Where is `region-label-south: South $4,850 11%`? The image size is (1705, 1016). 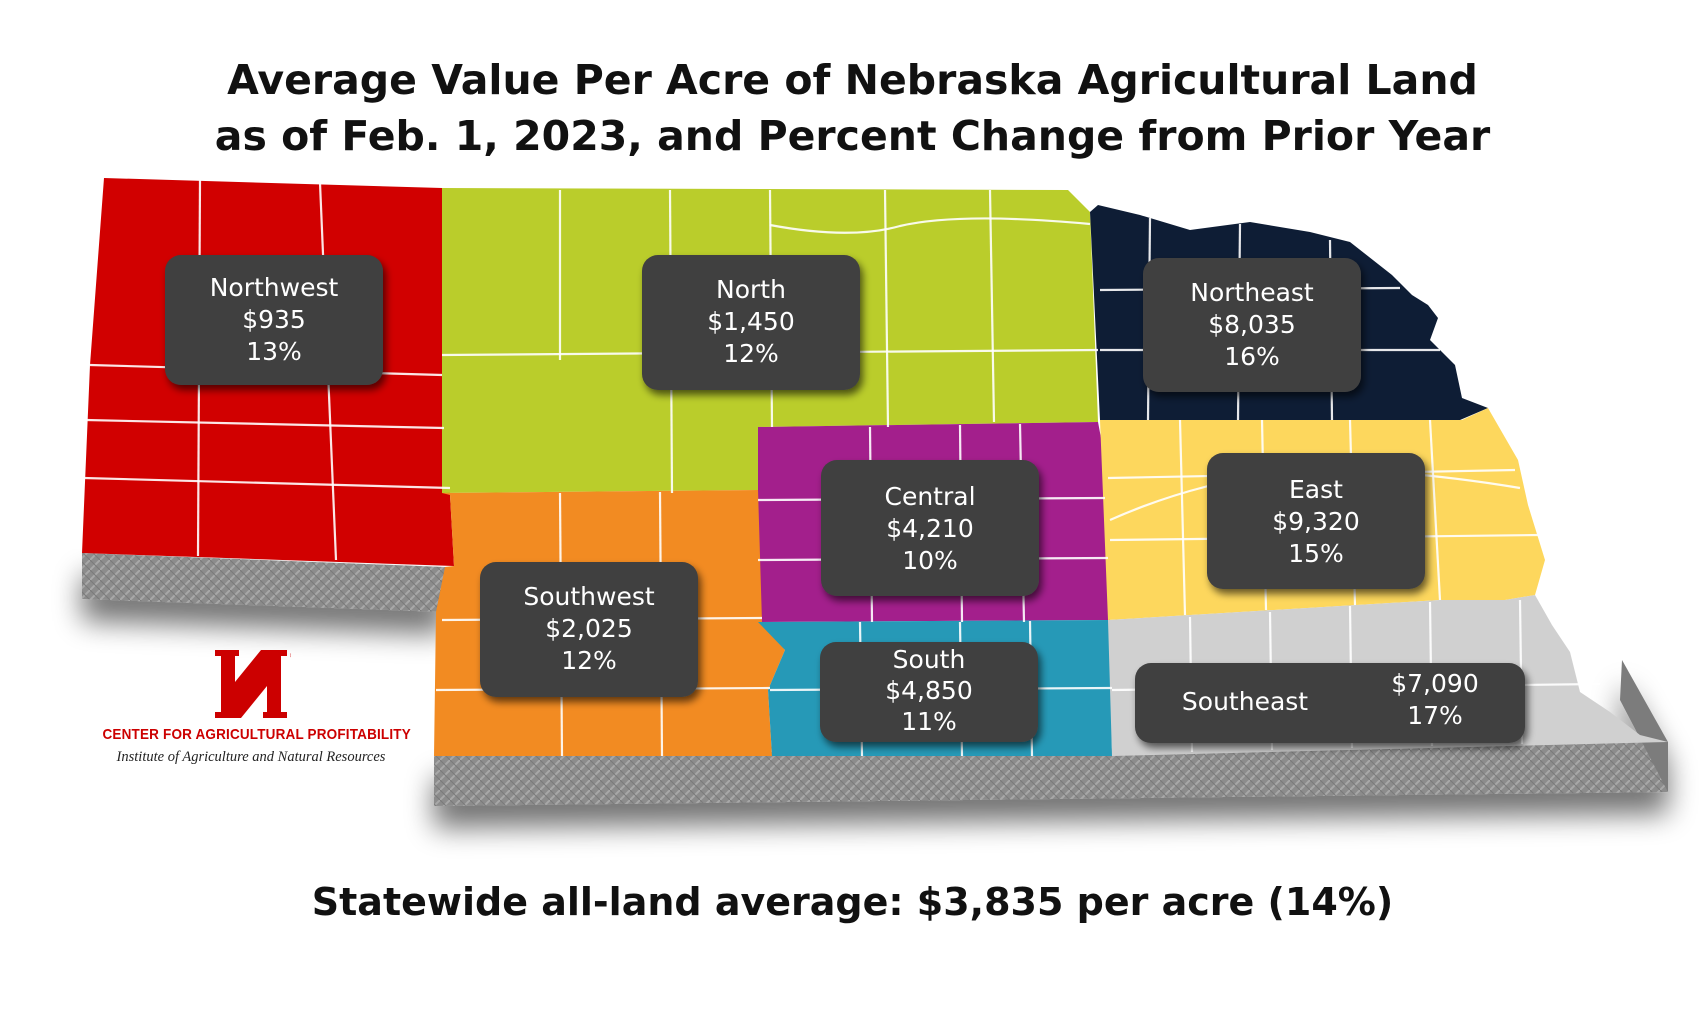 region-label-south: South $4,850 11% is located at coordinates (929, 692).